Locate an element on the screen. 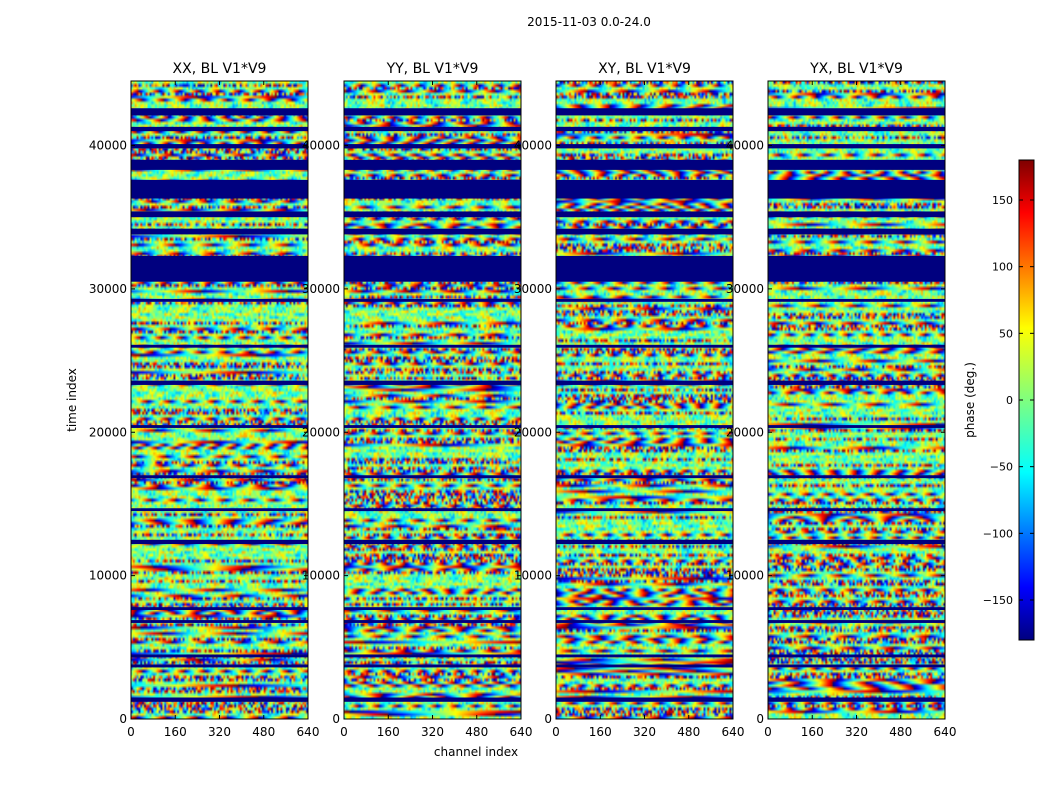 This screenshot has width=1050, height=800. colorbar-tick-label: 50 is located at coordinates (1006, 333).